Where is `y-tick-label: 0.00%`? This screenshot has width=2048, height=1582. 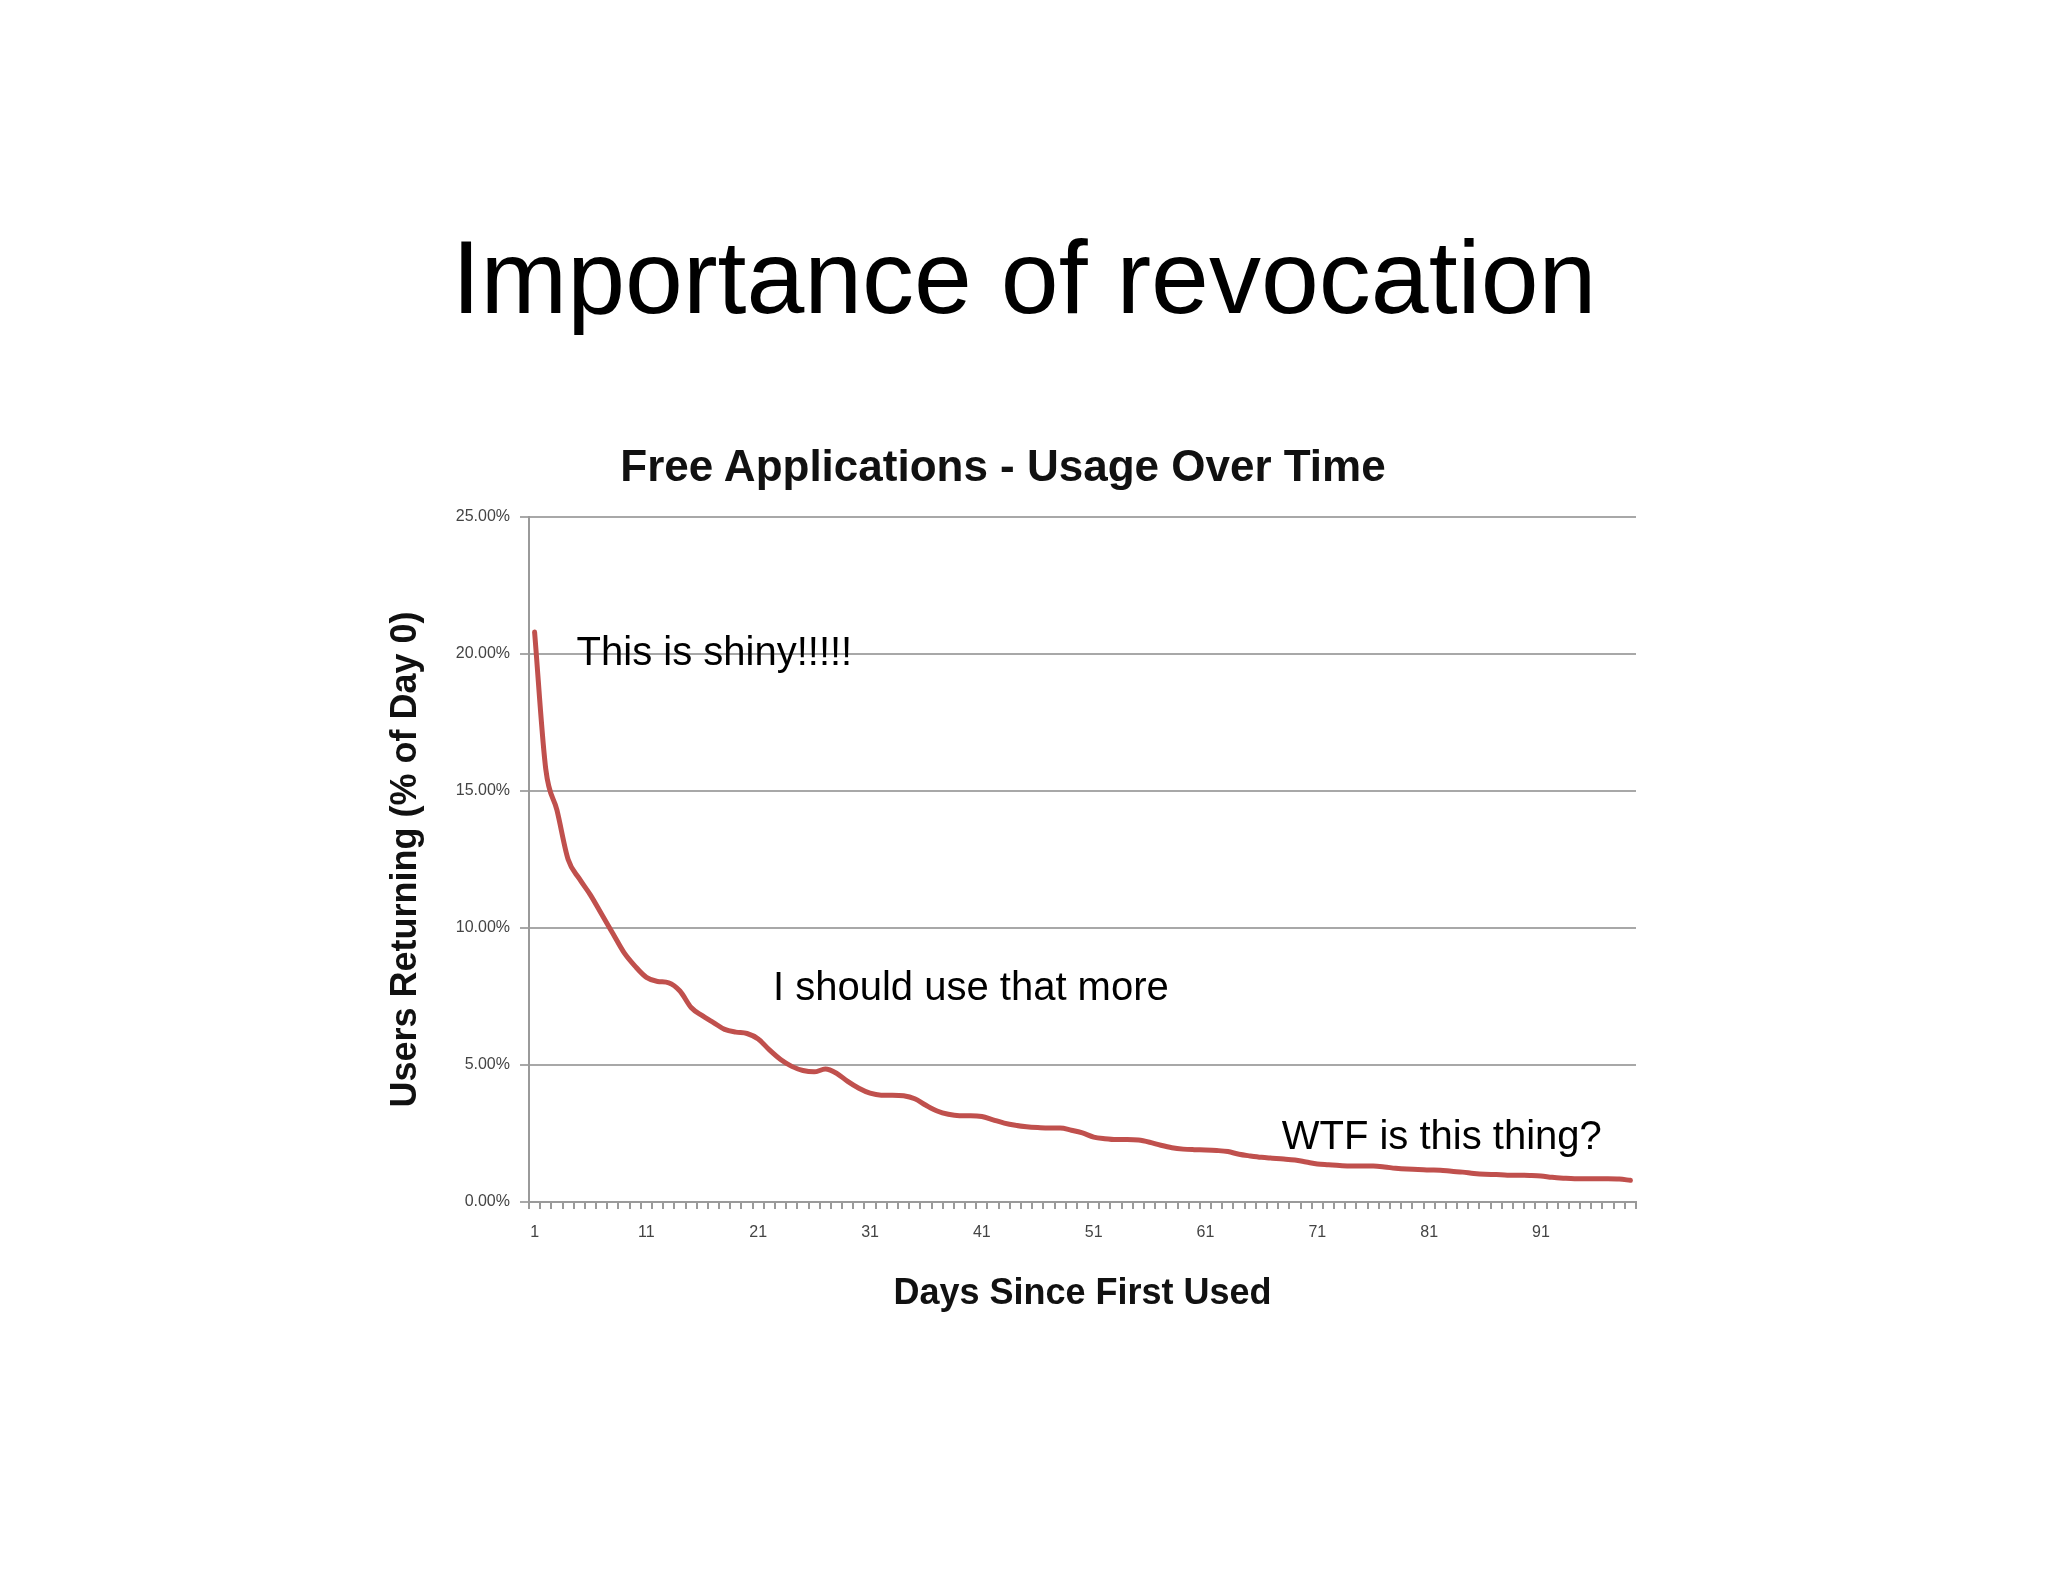 y-tick-label: 0.00% is located at coordinates (487, 1201).